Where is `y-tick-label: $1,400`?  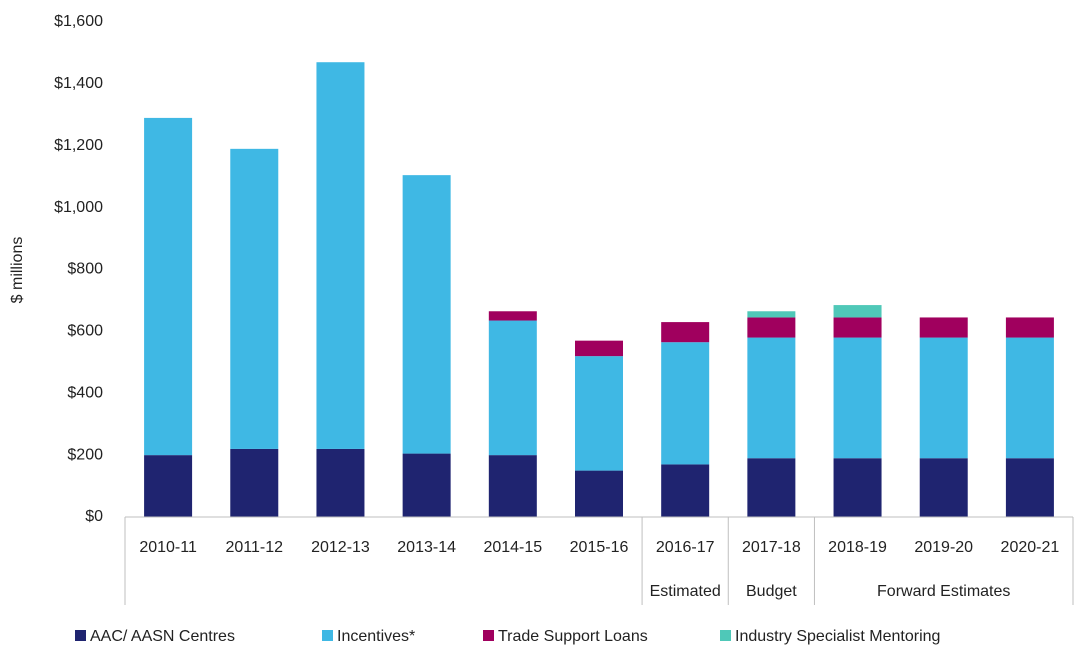
y-tick-label: $1,400 is located at coordinates (78, 83).